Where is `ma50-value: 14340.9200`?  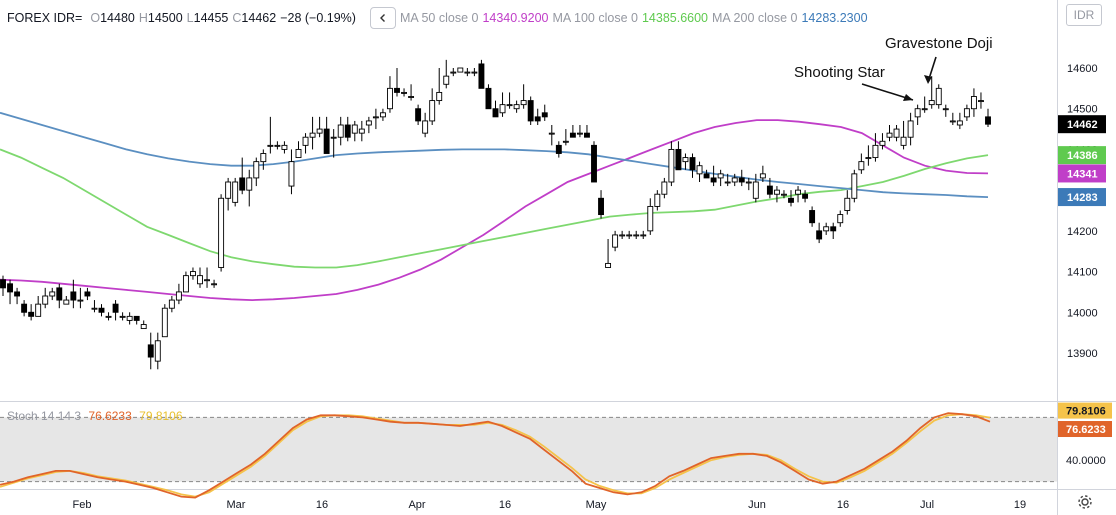
ma50-value: 14340.9200 is located at coordinates (515, 18).